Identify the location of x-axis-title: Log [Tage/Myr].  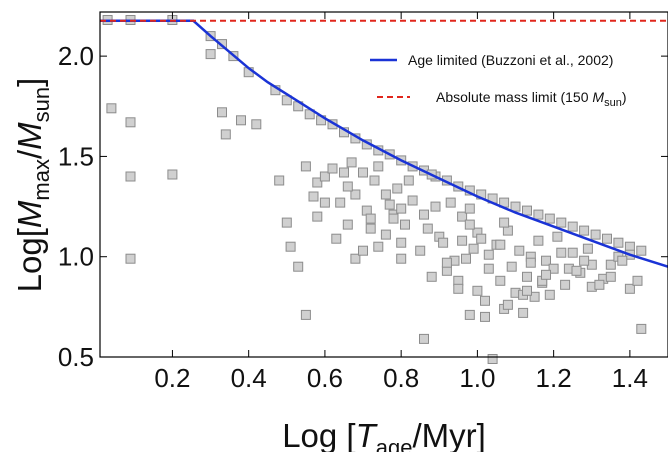
(384, 434).